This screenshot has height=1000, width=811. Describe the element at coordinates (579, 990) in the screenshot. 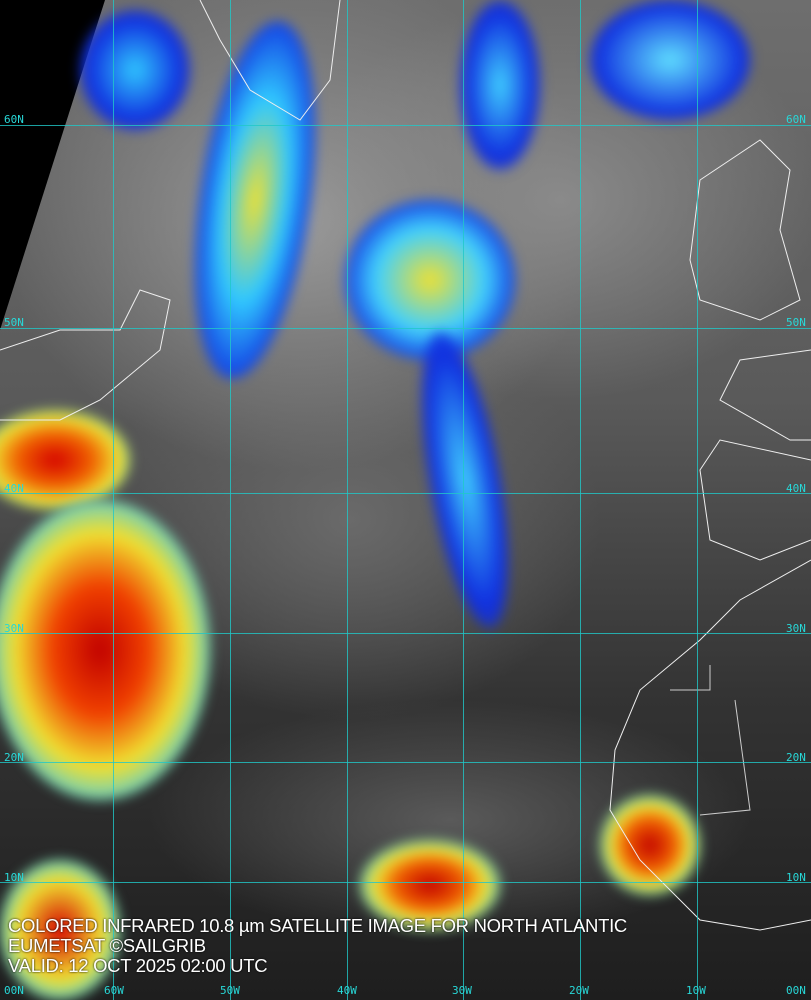

I see `lon-label-20w: 20W` at that location.